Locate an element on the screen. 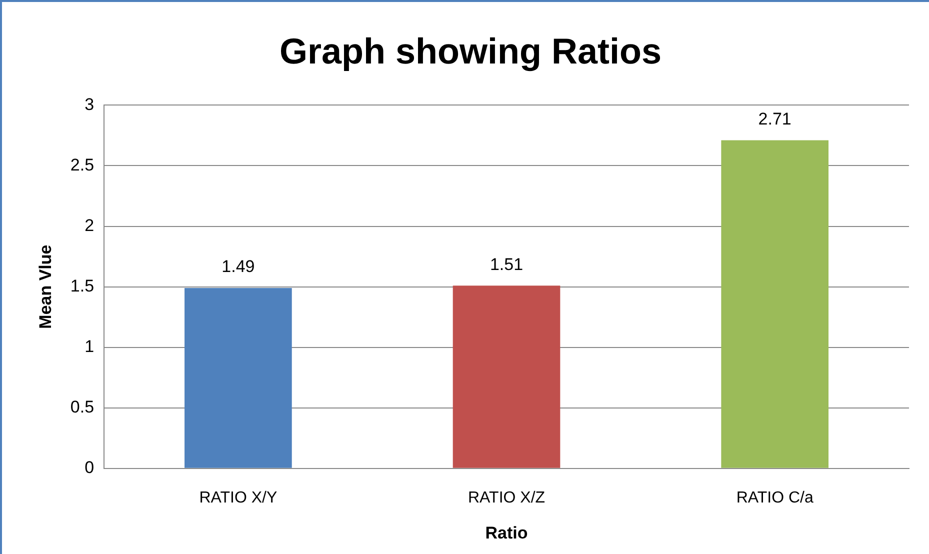 This screenshot has width=929, height=554. y-tick-label: 2 is located at coordinates (89, 225).